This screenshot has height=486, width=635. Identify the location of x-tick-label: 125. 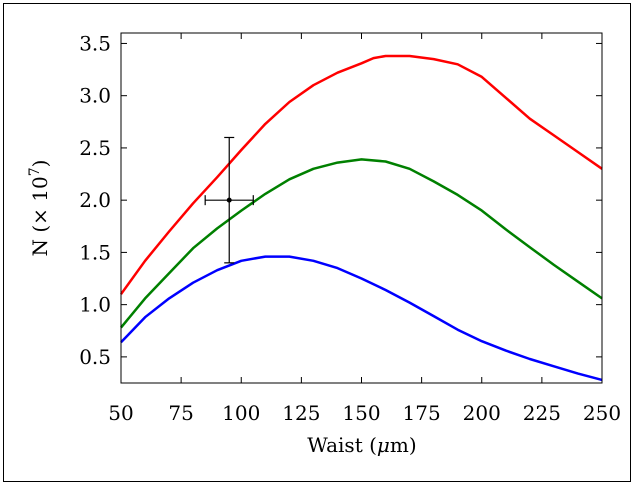
(301, 413).